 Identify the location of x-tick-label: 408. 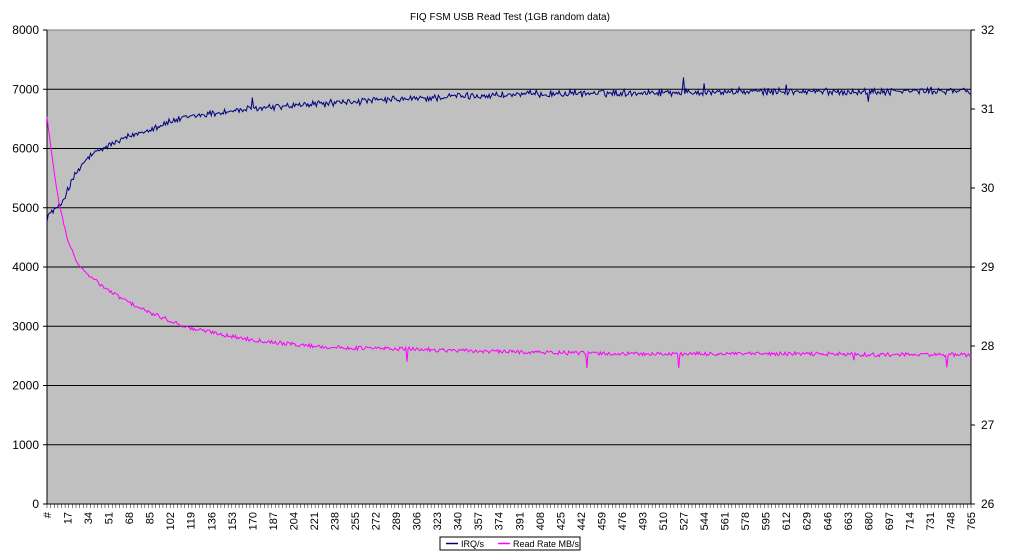
(541, 521).